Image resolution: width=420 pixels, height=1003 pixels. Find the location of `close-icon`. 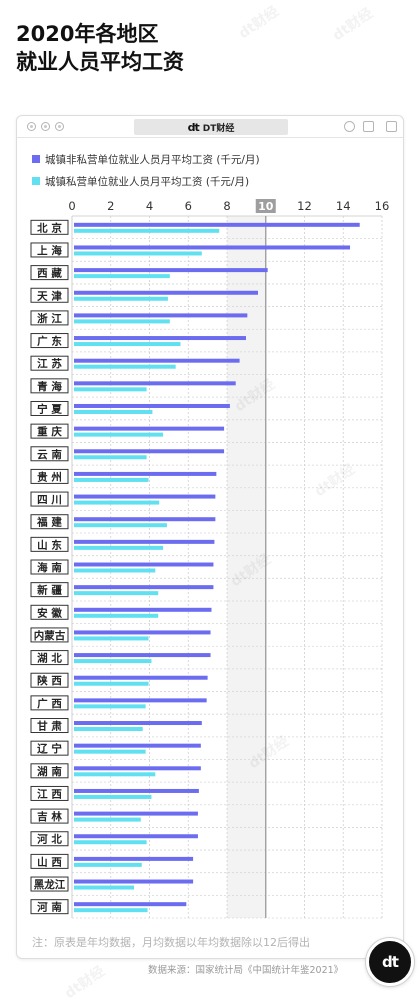

close-icon is located at coordinates (31, 126).